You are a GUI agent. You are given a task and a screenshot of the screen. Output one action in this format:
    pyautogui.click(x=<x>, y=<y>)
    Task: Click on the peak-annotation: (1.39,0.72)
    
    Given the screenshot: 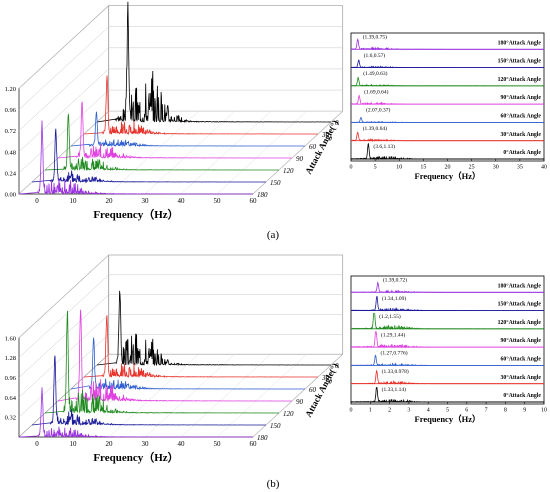 What is the action you would take?
    pyautogui.click(x=395, y=280)
    